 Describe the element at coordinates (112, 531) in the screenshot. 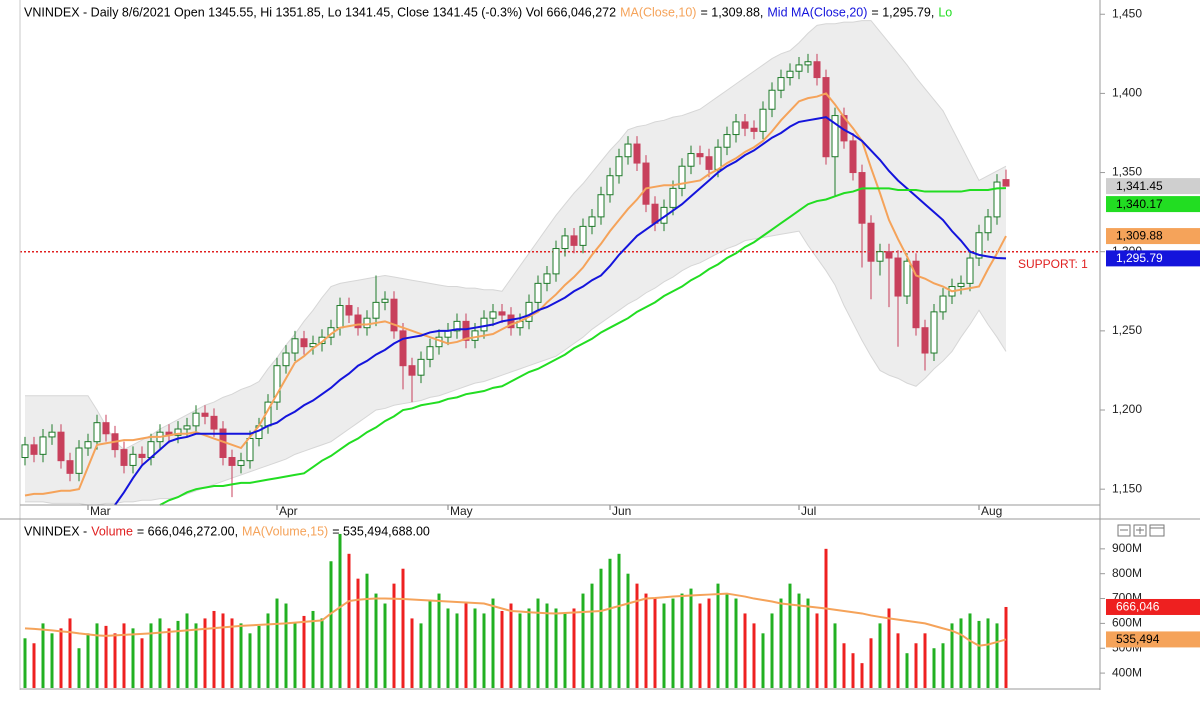

I see `header-text: Volume` at that location.